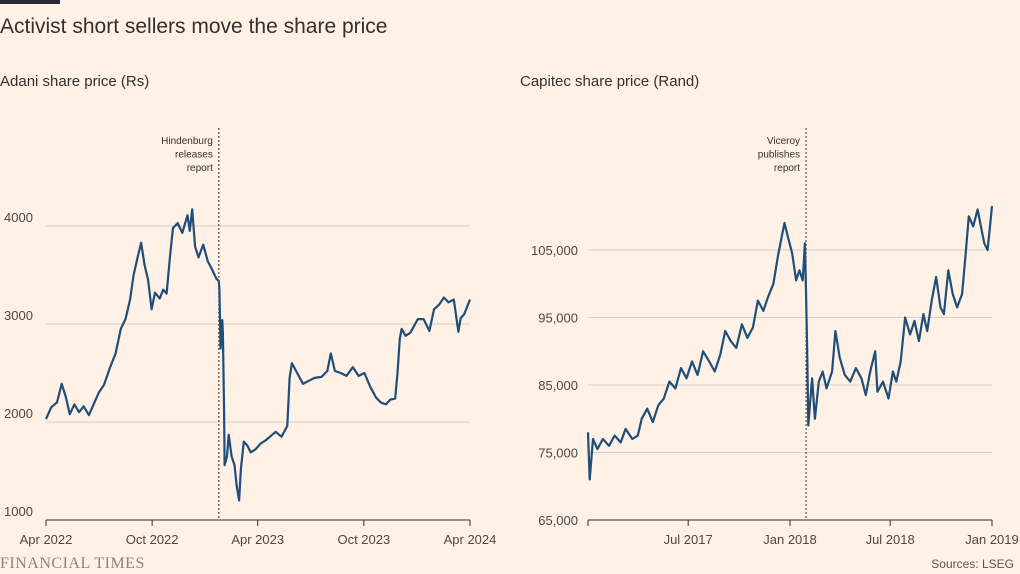 This screenshot has width=1020, height=574. What do you see at coordinates (992, 539) in the screenshot?
I see `capitec-x-tick-label: Jan 2019` at bounding box center [992, 539].